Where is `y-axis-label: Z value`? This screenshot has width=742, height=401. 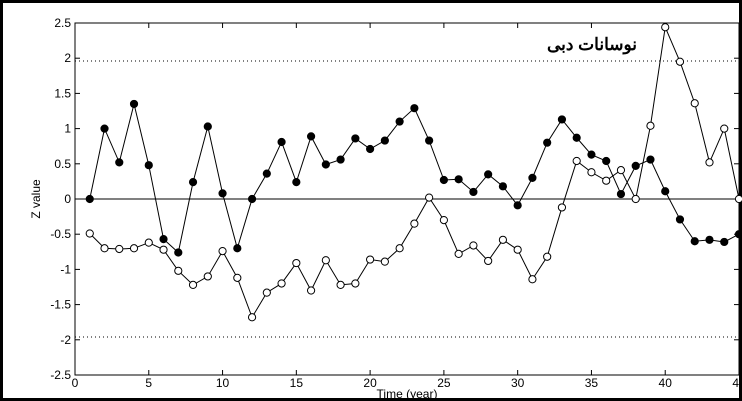
y-axis-label: Z value is located at coordinates (36, 199).